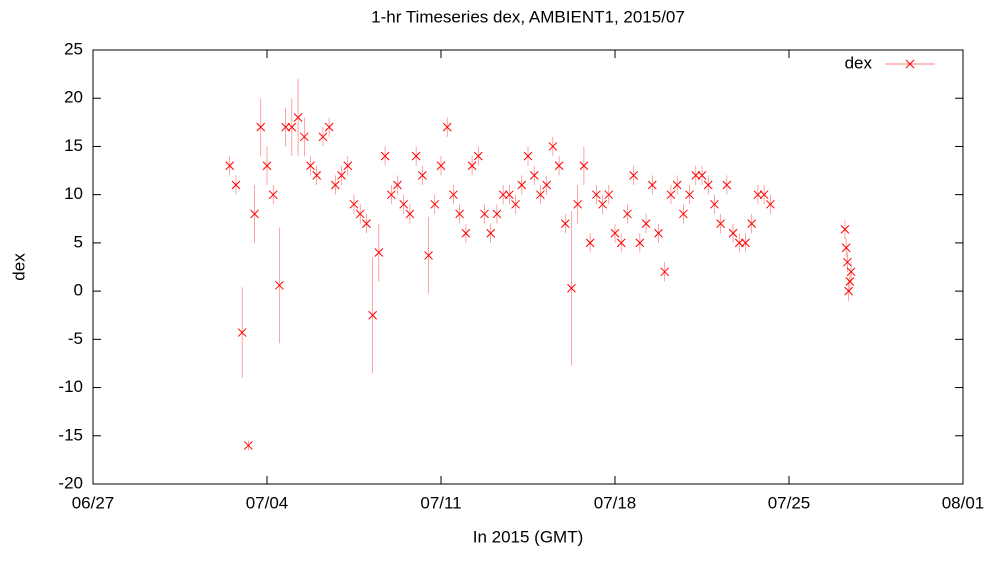  Describe the element at coordinates (859, 62) in the screenshot. I see `legend-label: dex` at that location.